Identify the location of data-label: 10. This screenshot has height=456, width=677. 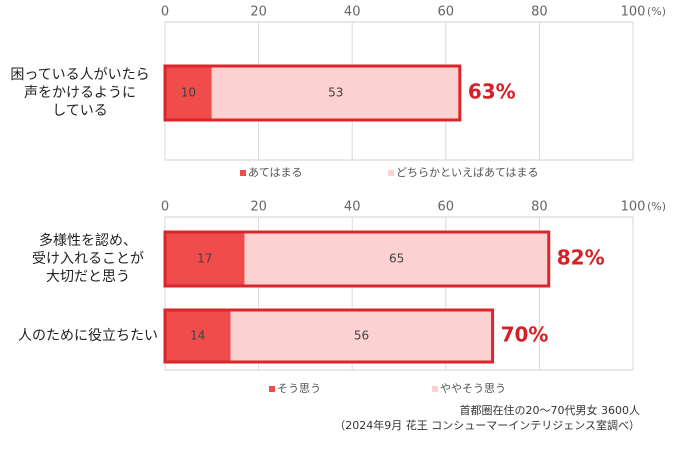
(188, 93).